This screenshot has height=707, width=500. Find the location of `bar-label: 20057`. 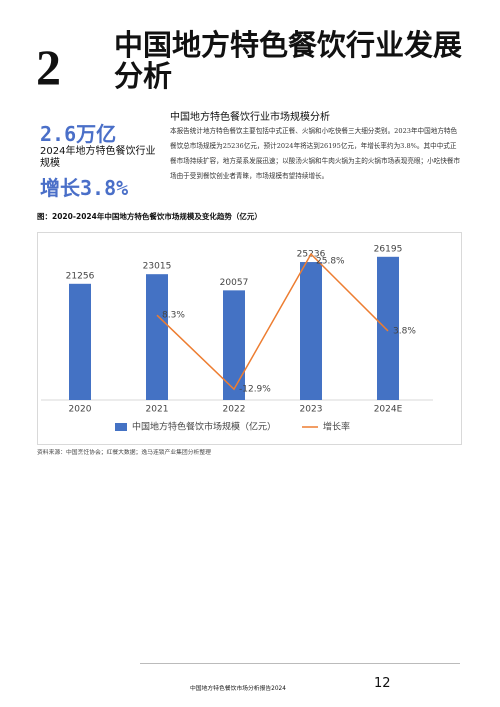

bar-label: 20057 is located at coordinates (234, 283).